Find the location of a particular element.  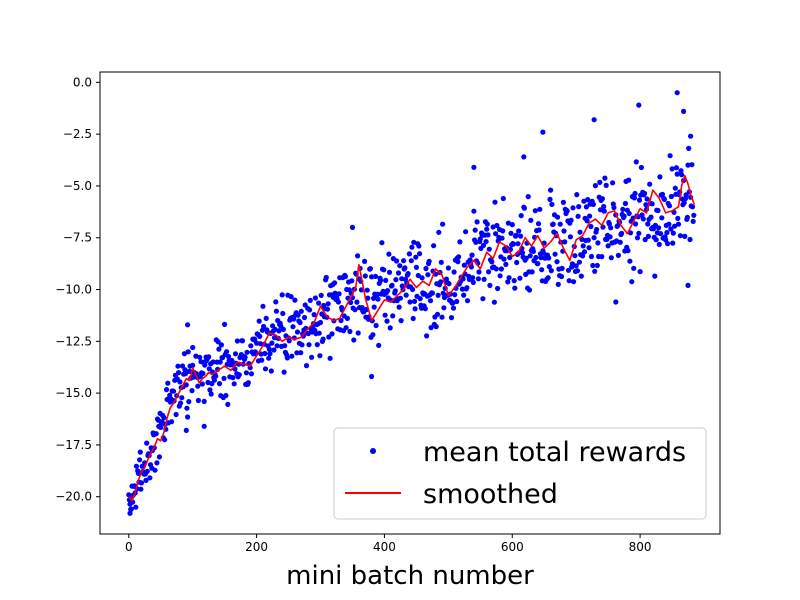

legend-label-points: mean total rewards is located at coordinates (554, 452).